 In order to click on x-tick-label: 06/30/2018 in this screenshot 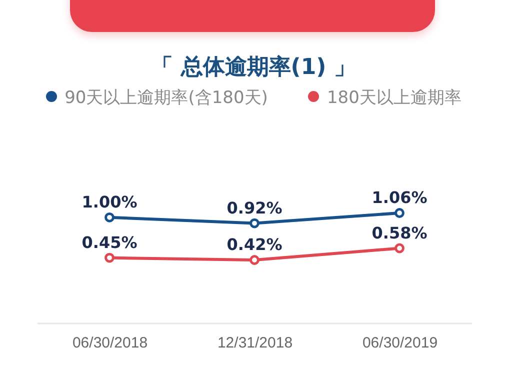, I will do `click(110, 343)`.